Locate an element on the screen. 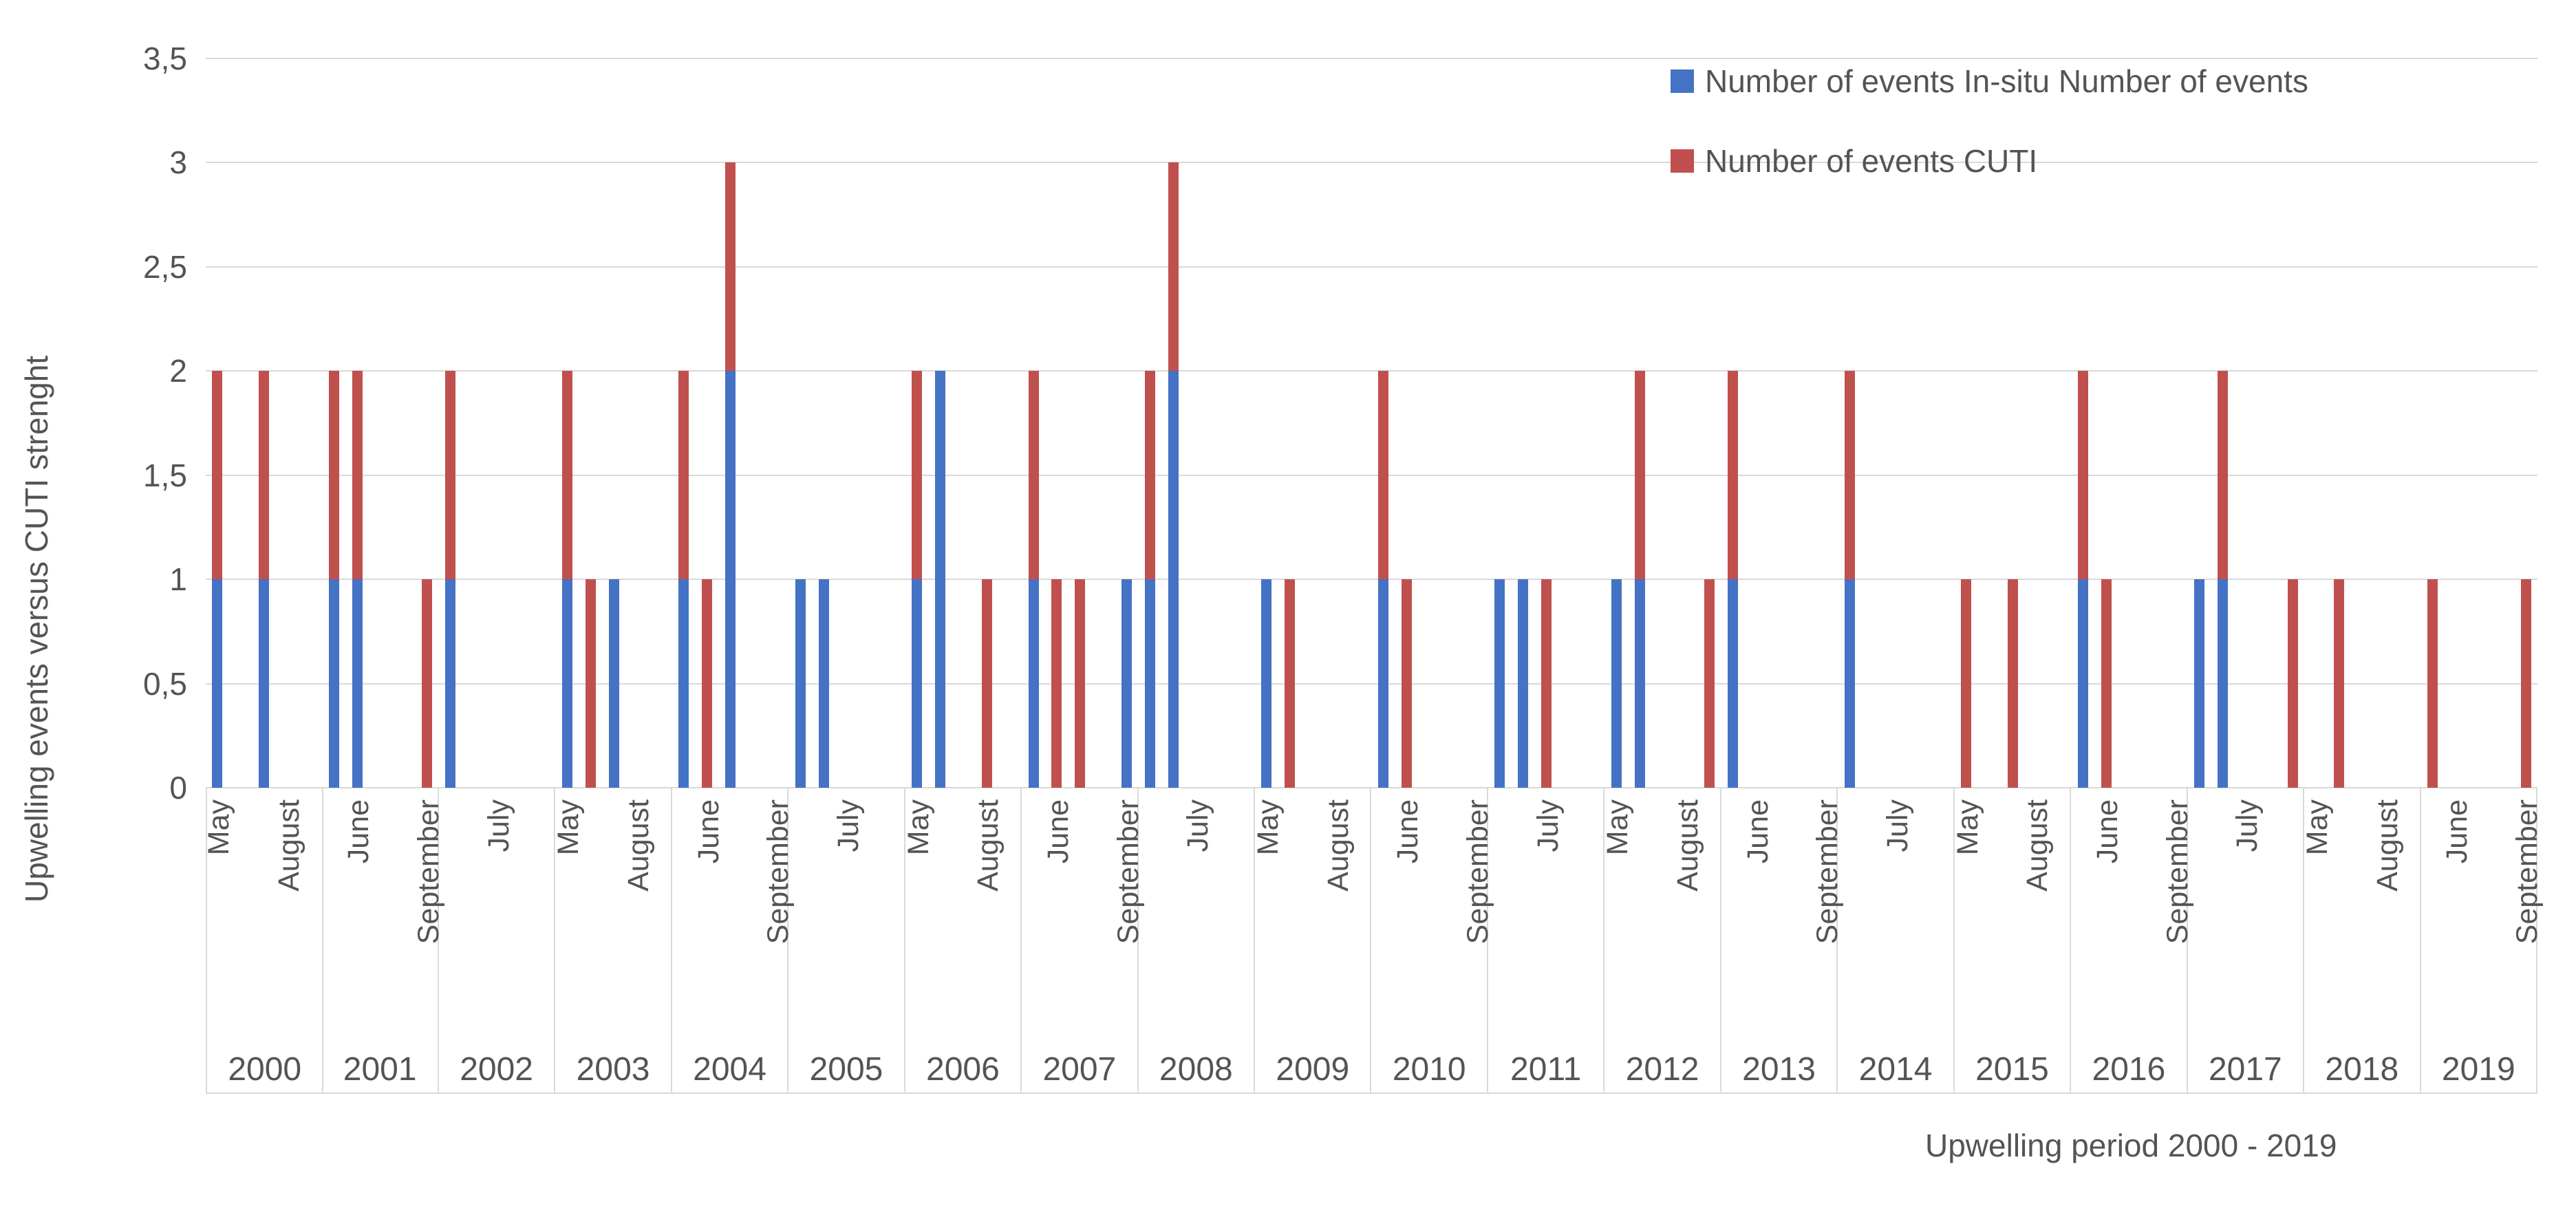  year-label-2010: 2010 is located at coordinates (1429, 1069).